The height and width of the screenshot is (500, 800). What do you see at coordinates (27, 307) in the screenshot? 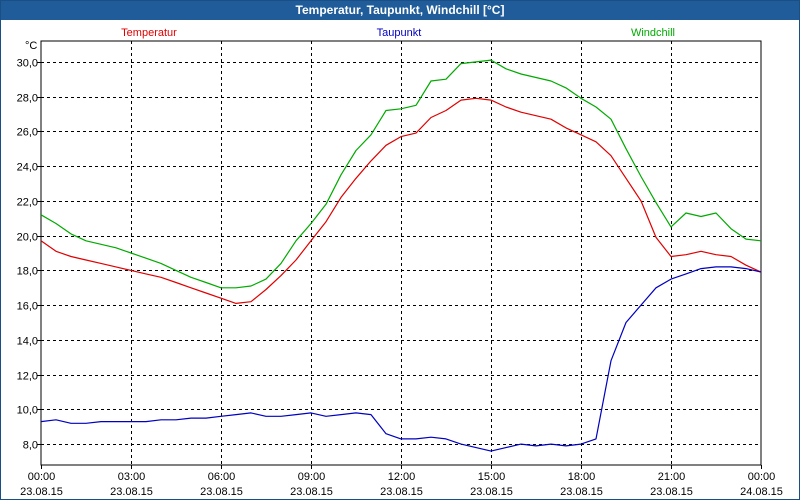
I see `y-tick-label: 16,0` at bounding box center [27, 307].